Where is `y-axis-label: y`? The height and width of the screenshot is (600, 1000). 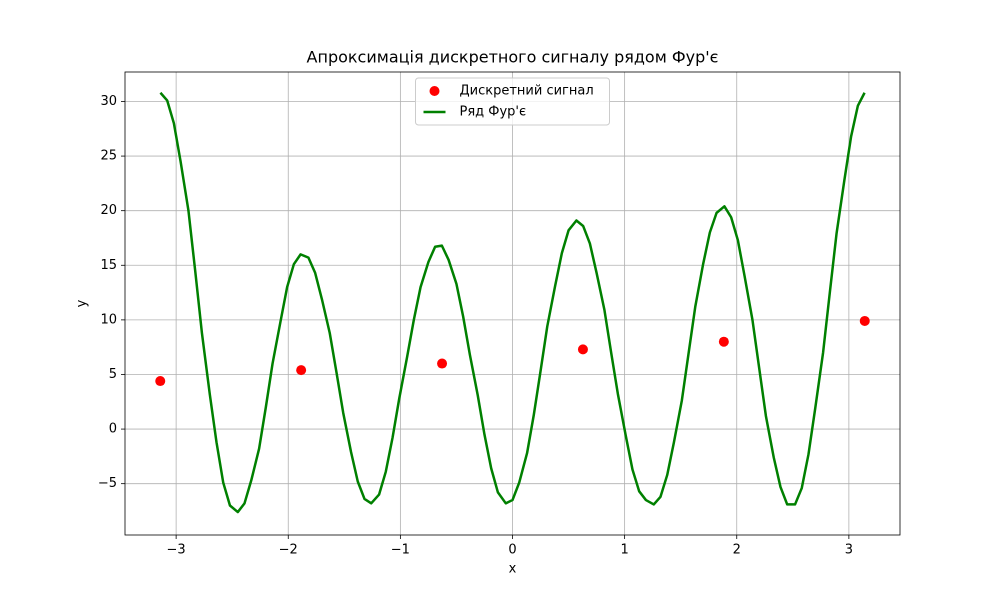 y-axis-label: y is located at coordinates (82, 303).